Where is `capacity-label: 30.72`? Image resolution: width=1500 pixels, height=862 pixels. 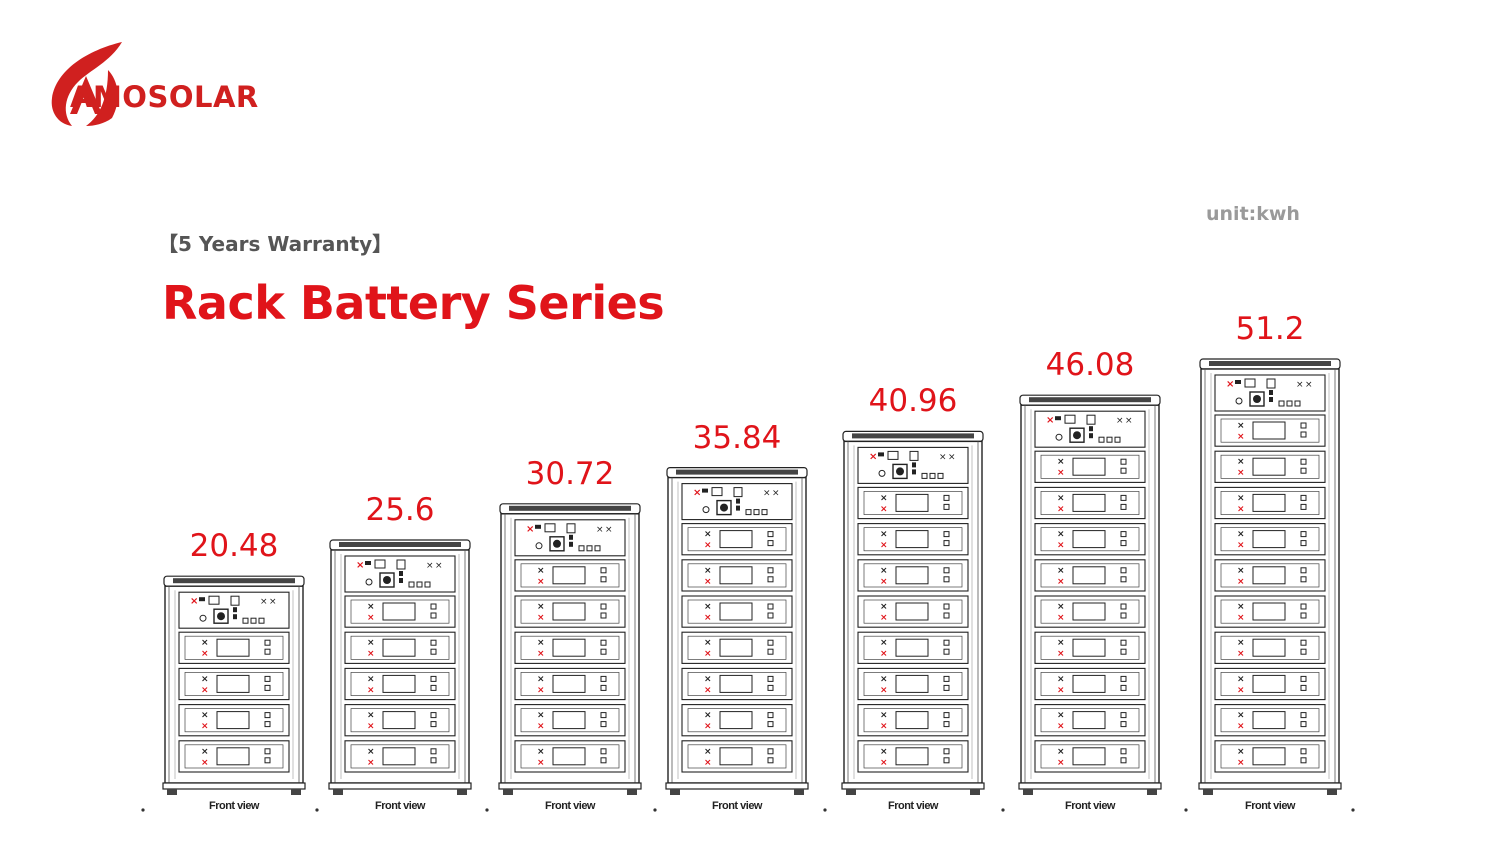
capacity-label: 30.72 is located at coordinates (570, 473).